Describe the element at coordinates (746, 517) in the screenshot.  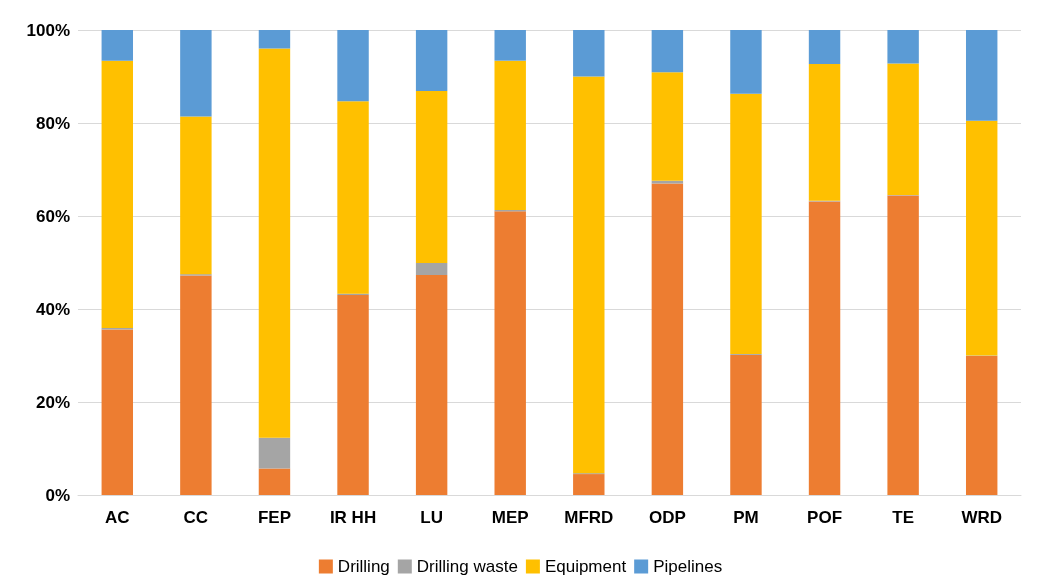
I see `x-tick-label: PM` at that location.